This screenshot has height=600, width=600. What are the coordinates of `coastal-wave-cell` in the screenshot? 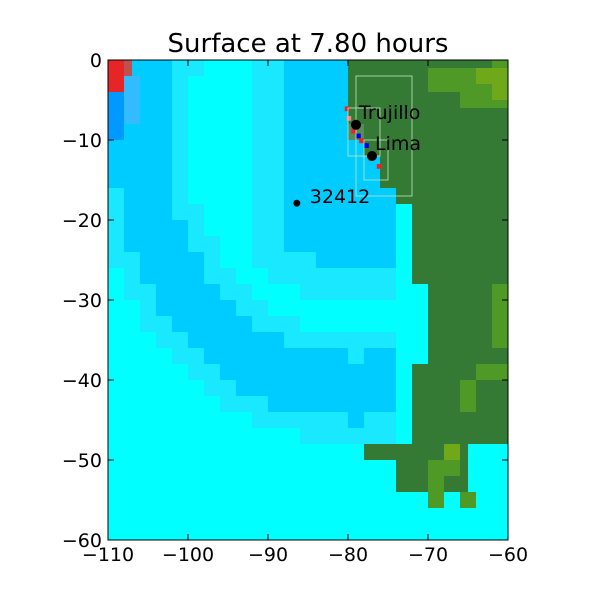 It's located at (379, 166).